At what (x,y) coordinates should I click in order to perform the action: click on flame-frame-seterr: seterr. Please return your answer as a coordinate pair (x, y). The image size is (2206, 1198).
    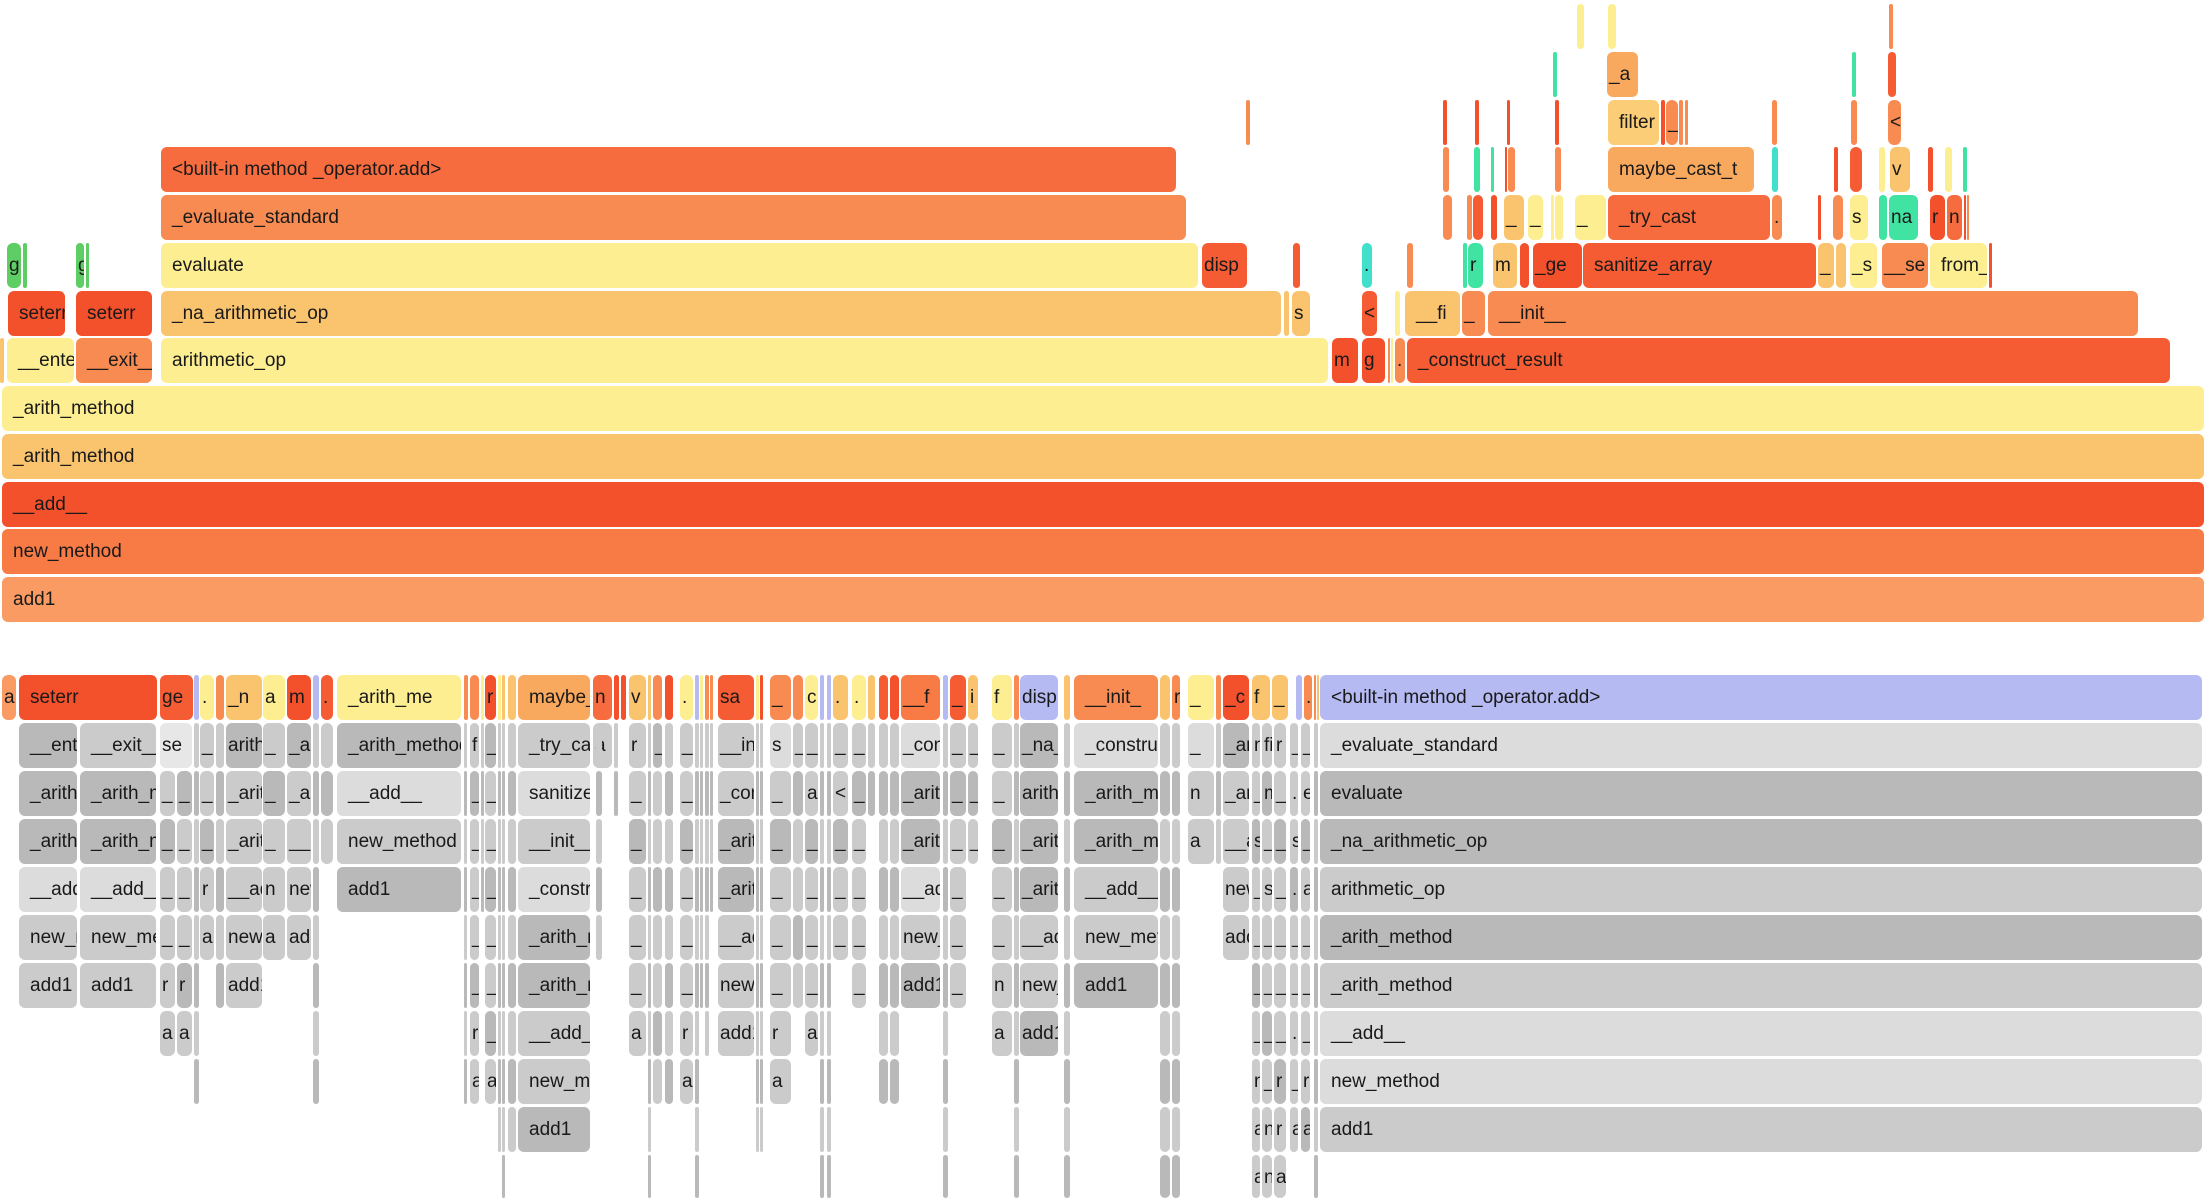
    Looking at the image, I should click on (36, 313).